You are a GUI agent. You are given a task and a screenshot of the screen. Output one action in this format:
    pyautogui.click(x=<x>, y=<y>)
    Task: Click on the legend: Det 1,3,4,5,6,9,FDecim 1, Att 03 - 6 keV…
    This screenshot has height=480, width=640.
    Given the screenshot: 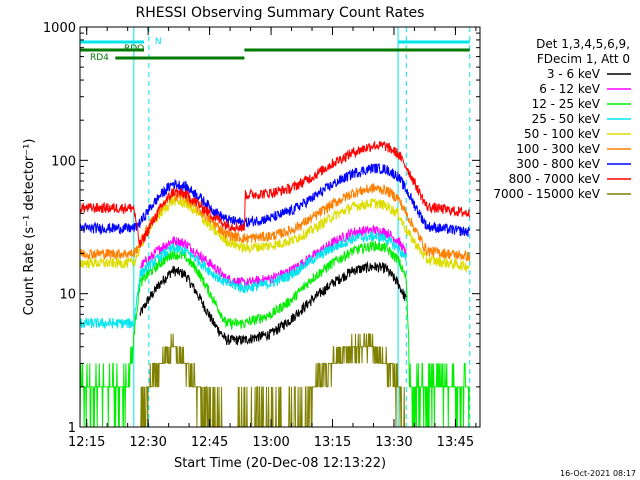 What is the action you would take?
    pyautogui.click(x=562, y=119)
    